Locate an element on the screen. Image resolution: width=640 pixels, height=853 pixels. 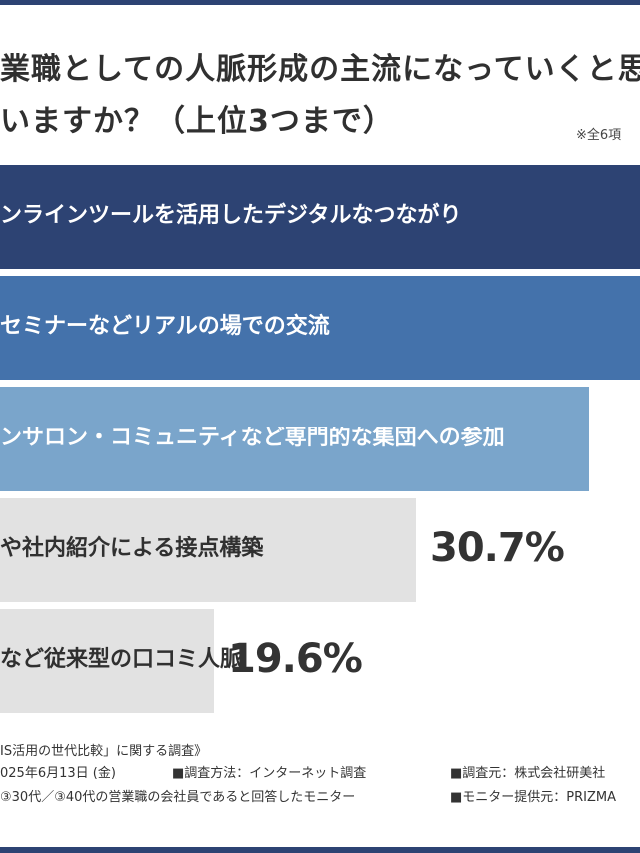
footer-survey-title: IS活用の世代比較」に関する調査》 is located at coordinates (104, 751).